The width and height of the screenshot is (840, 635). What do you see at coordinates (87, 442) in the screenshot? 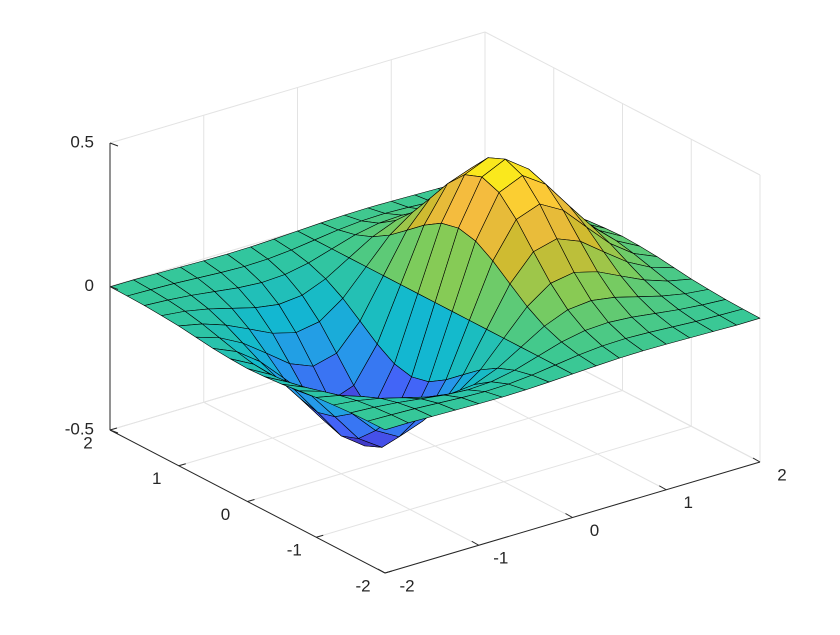
I see `y-tick-label: 2` at bounding box center [87, 442].